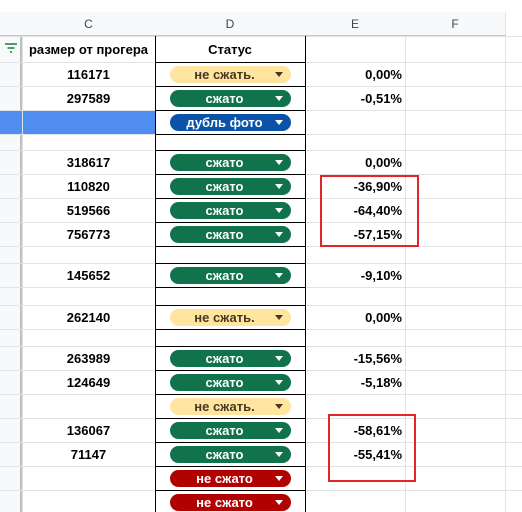 This screenshot has height=512, width=522. I want to click on change-cell: -57,15%, so click(377, 234).